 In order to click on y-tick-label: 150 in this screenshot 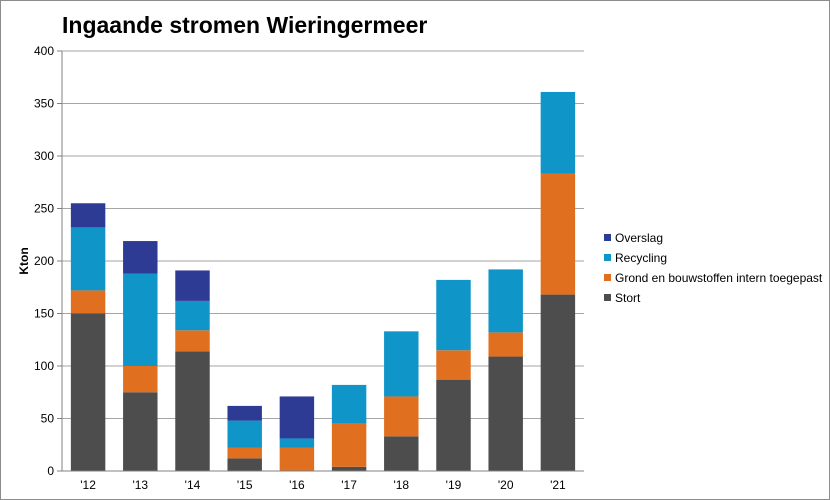, I will do `click(44, 314)`.